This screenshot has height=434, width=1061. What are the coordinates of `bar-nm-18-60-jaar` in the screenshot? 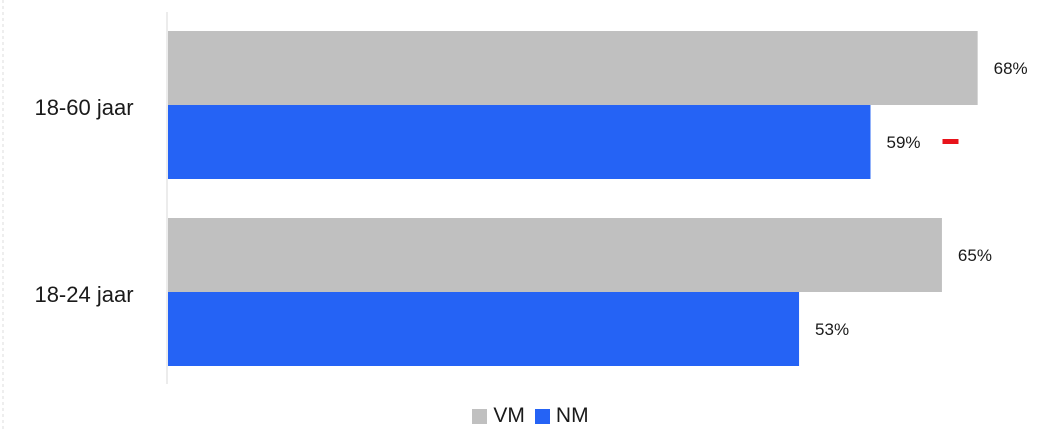 It's located at (519, 142).